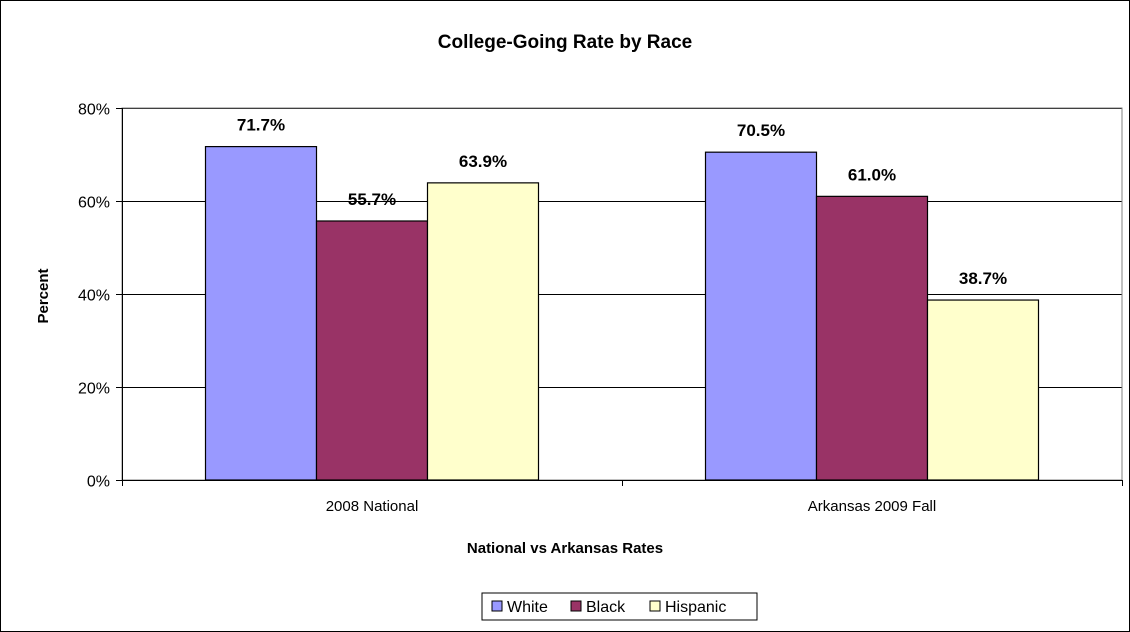 Image resolution: width=1130 pixels, height=632 pixels. What do you see at coordinates (983, 278) in the screenshot?
I see `data-label: 38.7%` at bounding box center [983, 278].